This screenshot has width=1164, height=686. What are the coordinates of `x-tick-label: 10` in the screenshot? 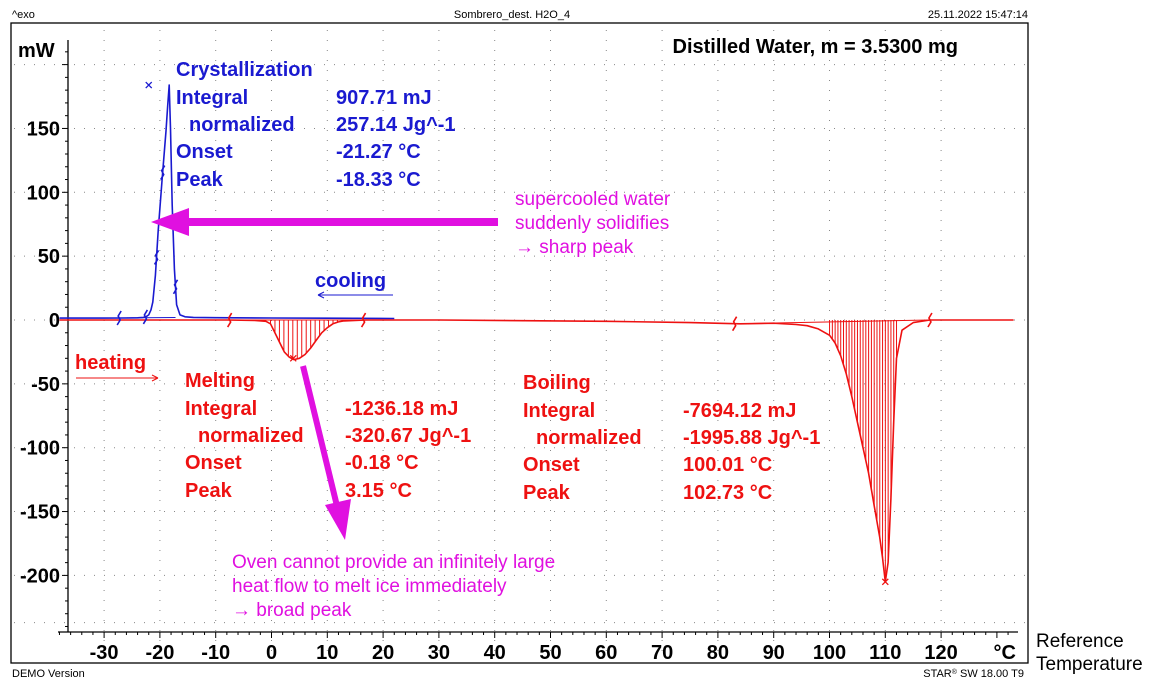 It's located at (327, 653).